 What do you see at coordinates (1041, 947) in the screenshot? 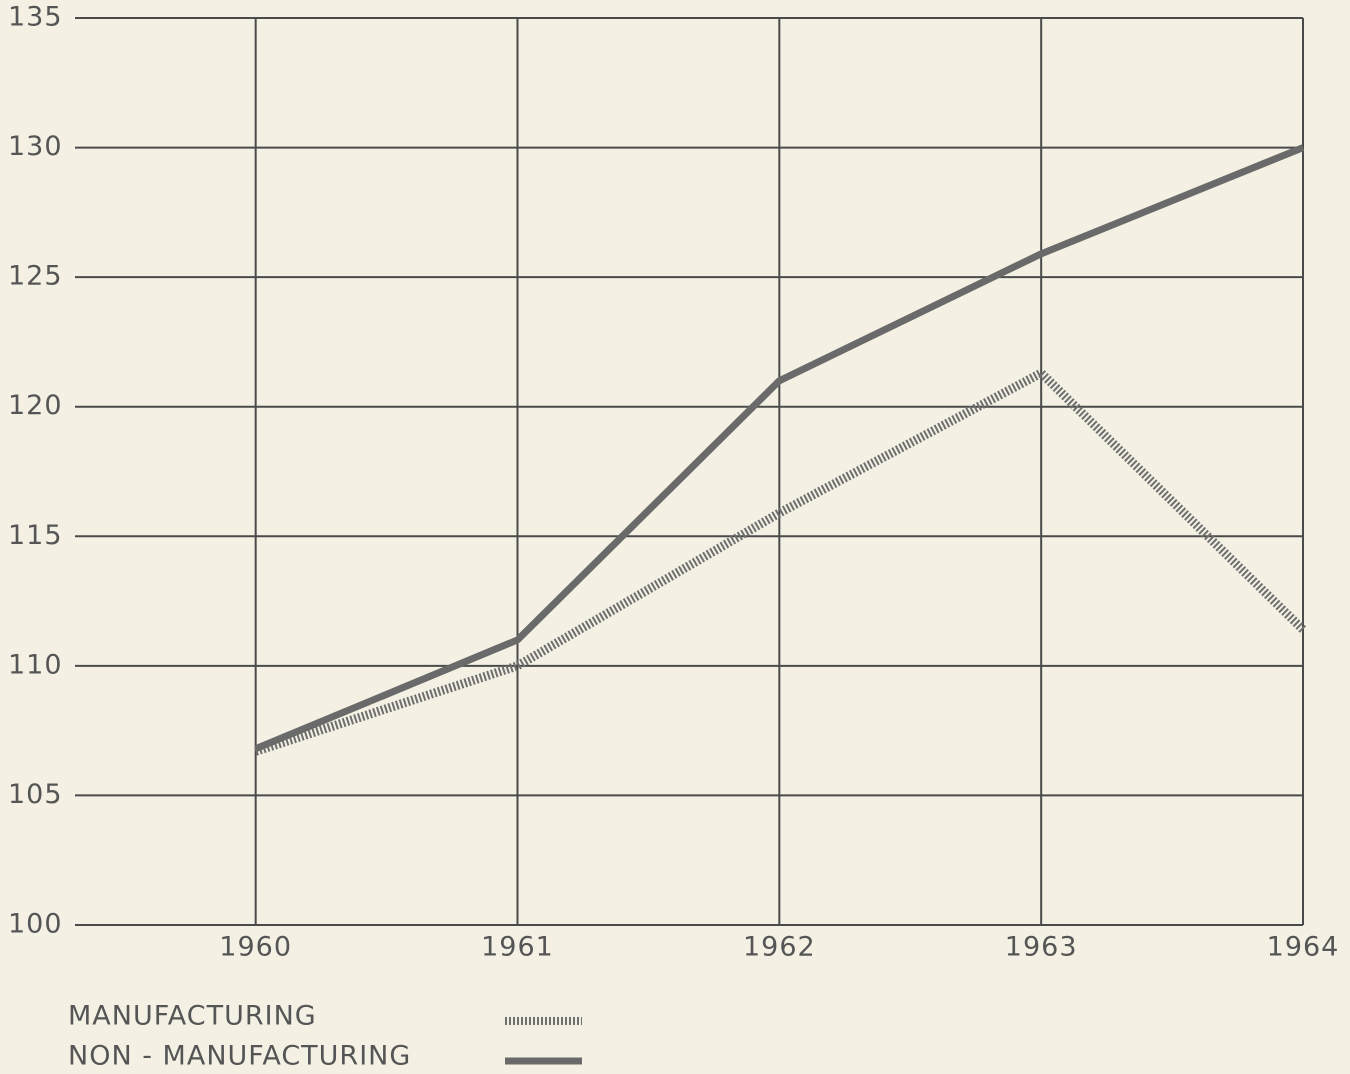
I see `x-tick-label: 1963` at bounding box center [1041, 947].